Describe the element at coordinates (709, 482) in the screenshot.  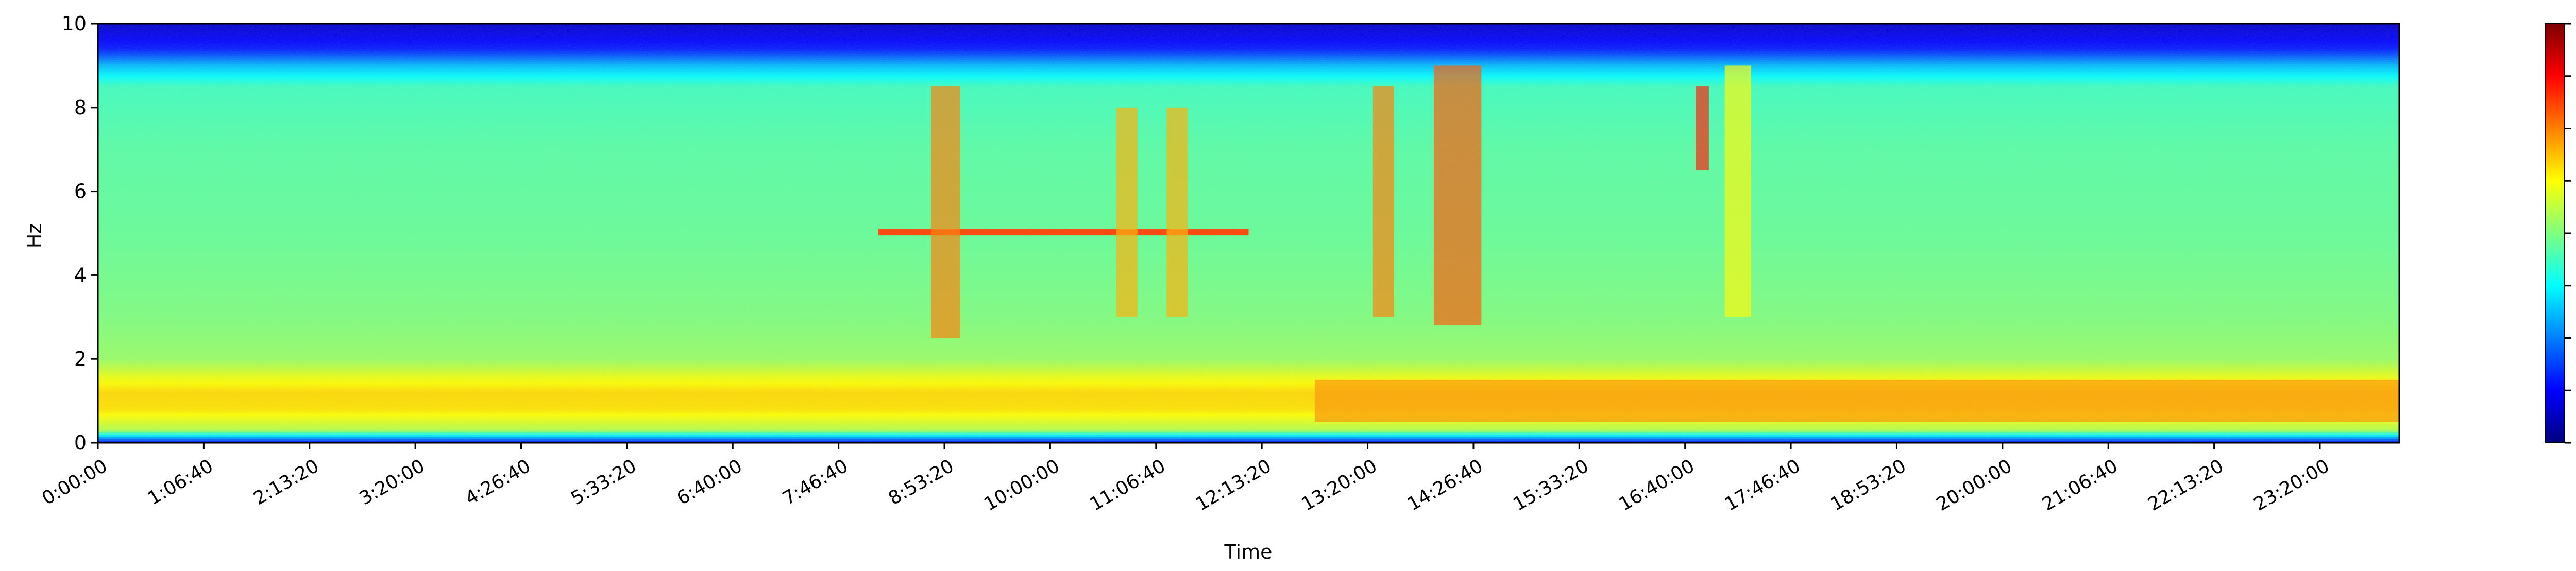
I see `x-tick-label: 6:40:00` at that location.